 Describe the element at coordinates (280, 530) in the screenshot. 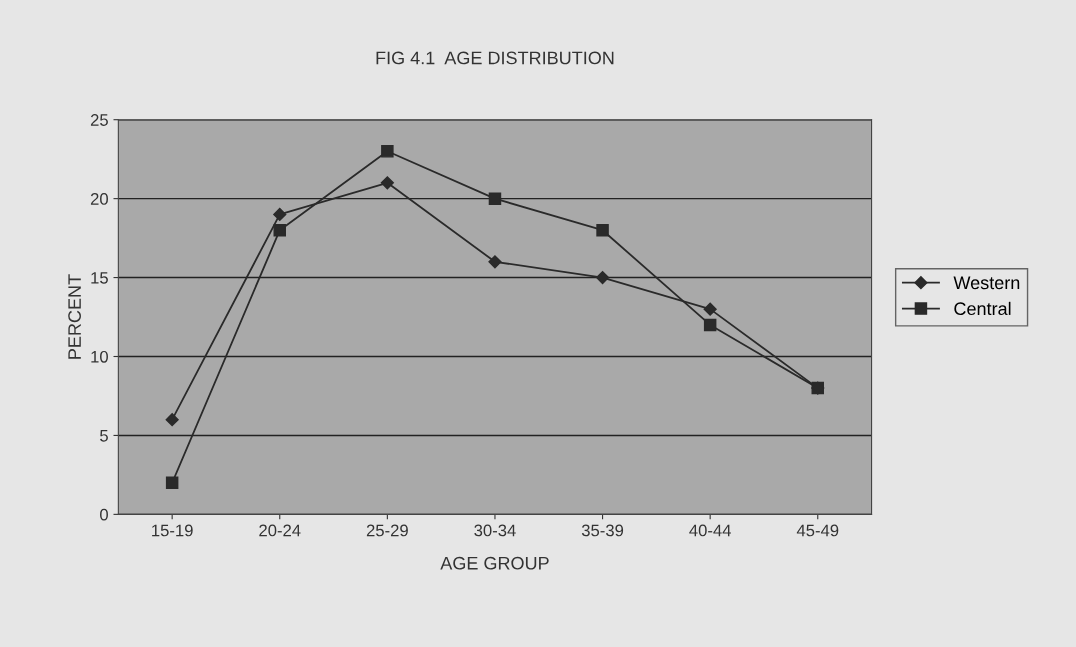

I see `x-tick-label: 20-24` at that location.